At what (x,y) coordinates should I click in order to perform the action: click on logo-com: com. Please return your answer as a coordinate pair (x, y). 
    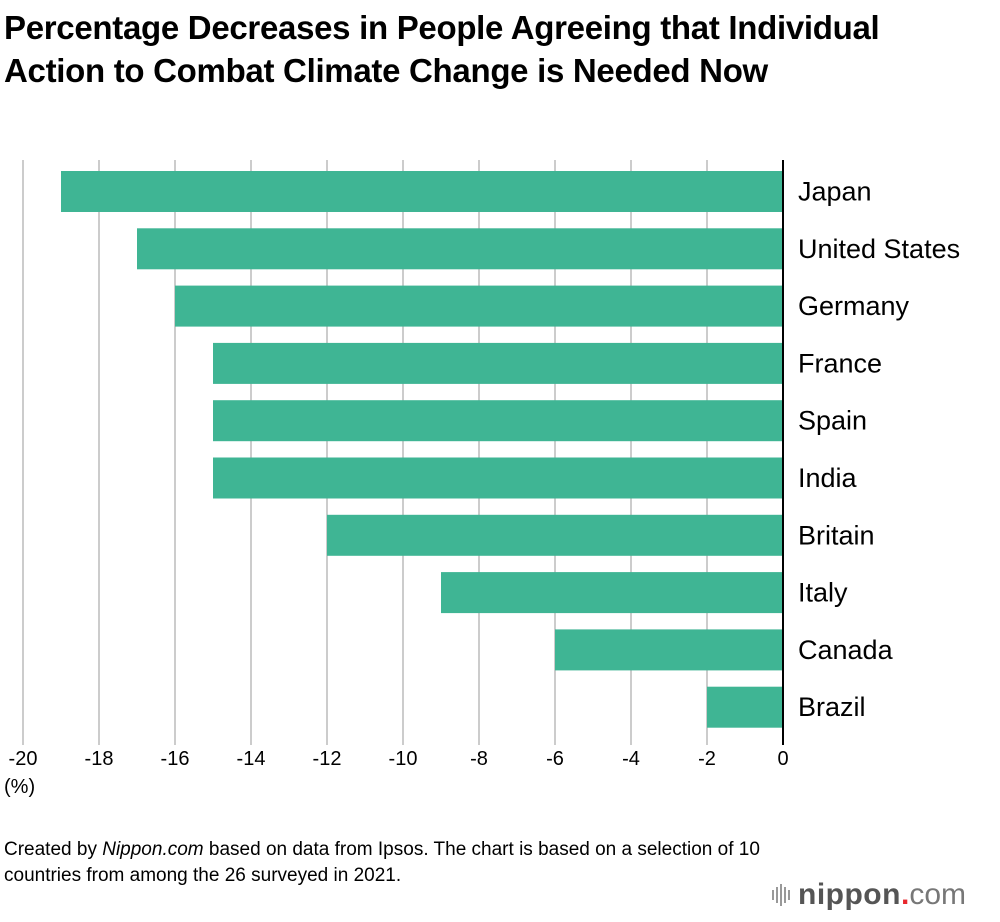
    Looking at the image, I should click on (937, 894).